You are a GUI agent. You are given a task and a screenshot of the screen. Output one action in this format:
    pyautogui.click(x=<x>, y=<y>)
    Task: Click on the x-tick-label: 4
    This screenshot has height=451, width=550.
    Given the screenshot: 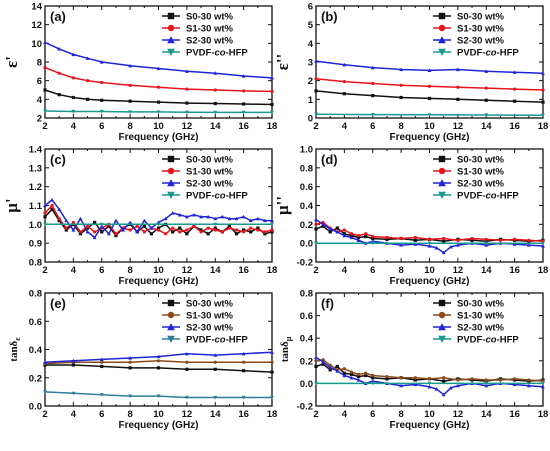 What is the action you would take?
    pyautogui.click(x=74, y=414)
    